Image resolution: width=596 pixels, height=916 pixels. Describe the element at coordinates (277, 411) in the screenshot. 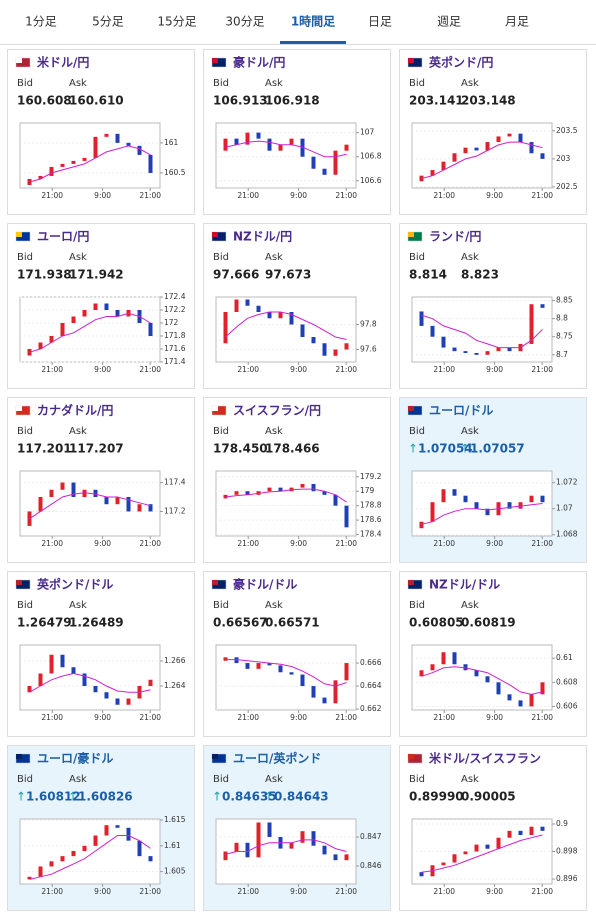

I see `pair-name: スイスフラン/円` at that location.